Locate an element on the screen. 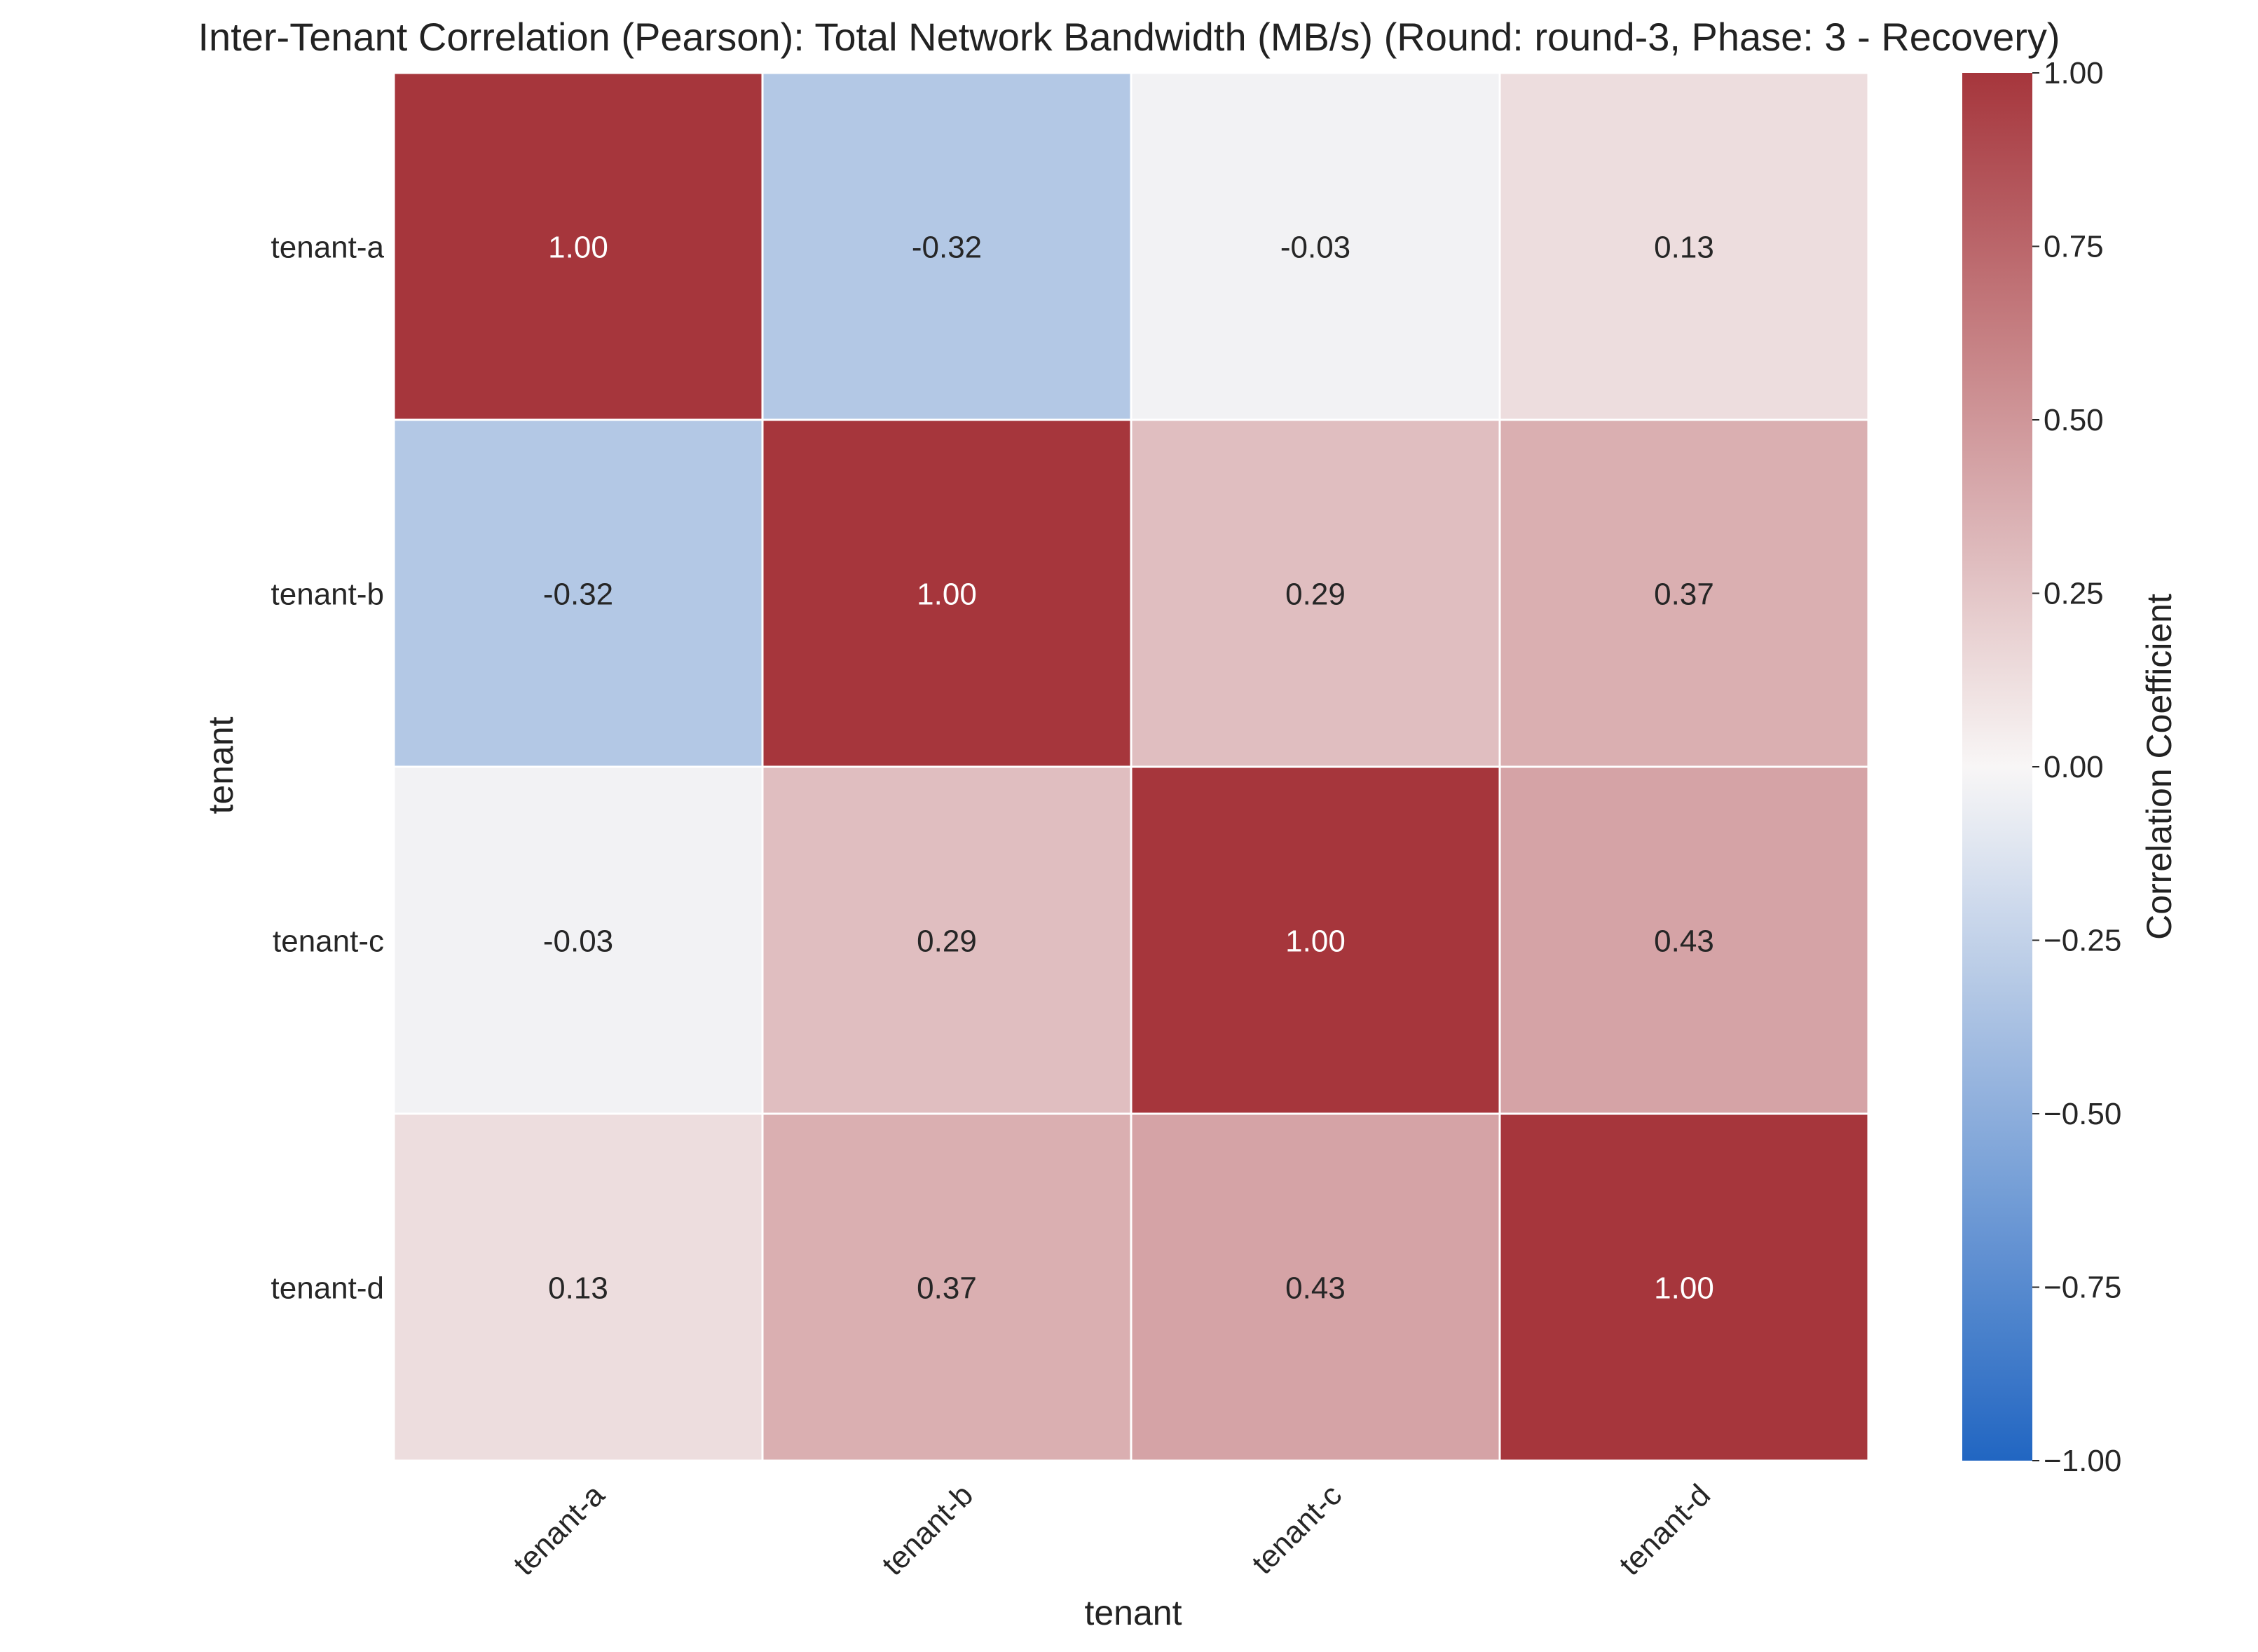 This screenshot has height=1652, width=2258. heatmap-cell-tenant-a-tenant-b is located at coordinates (947, 246).